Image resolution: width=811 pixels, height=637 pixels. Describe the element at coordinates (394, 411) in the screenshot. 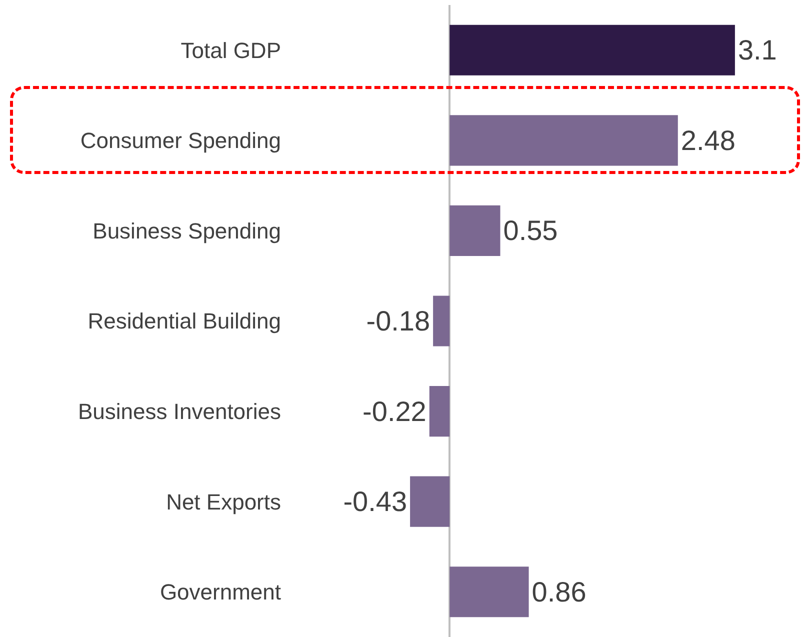

I see `data-label: -0.22` at that location.